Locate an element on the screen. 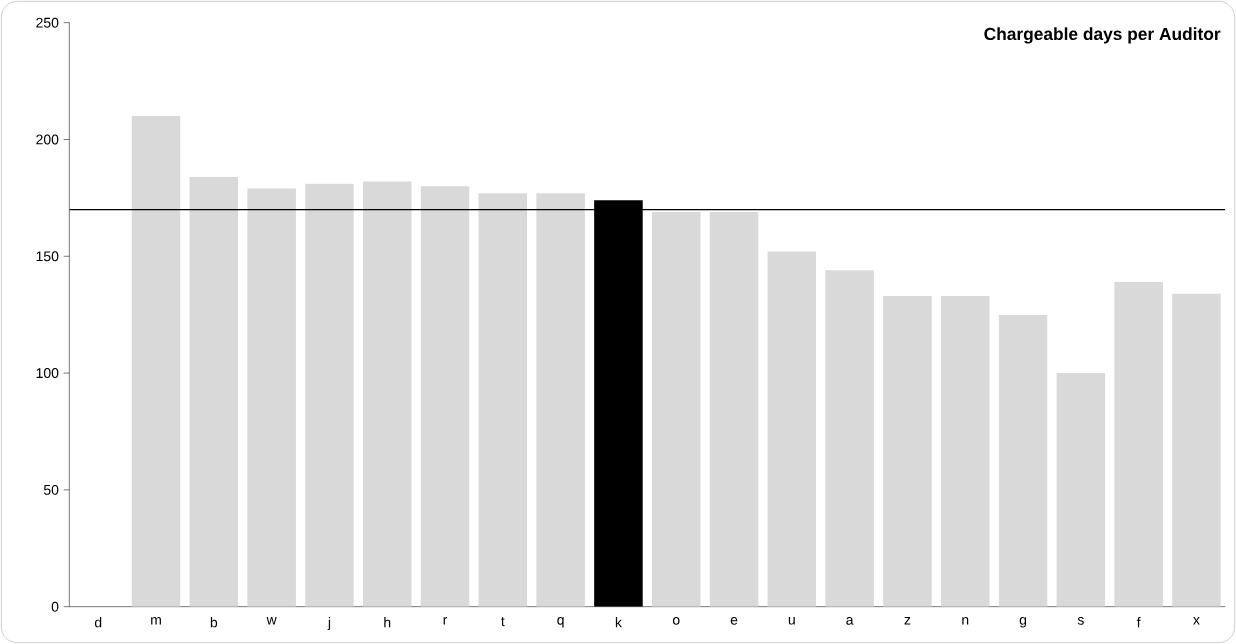  x-tick-label: w is located at coordinates (271, 621).